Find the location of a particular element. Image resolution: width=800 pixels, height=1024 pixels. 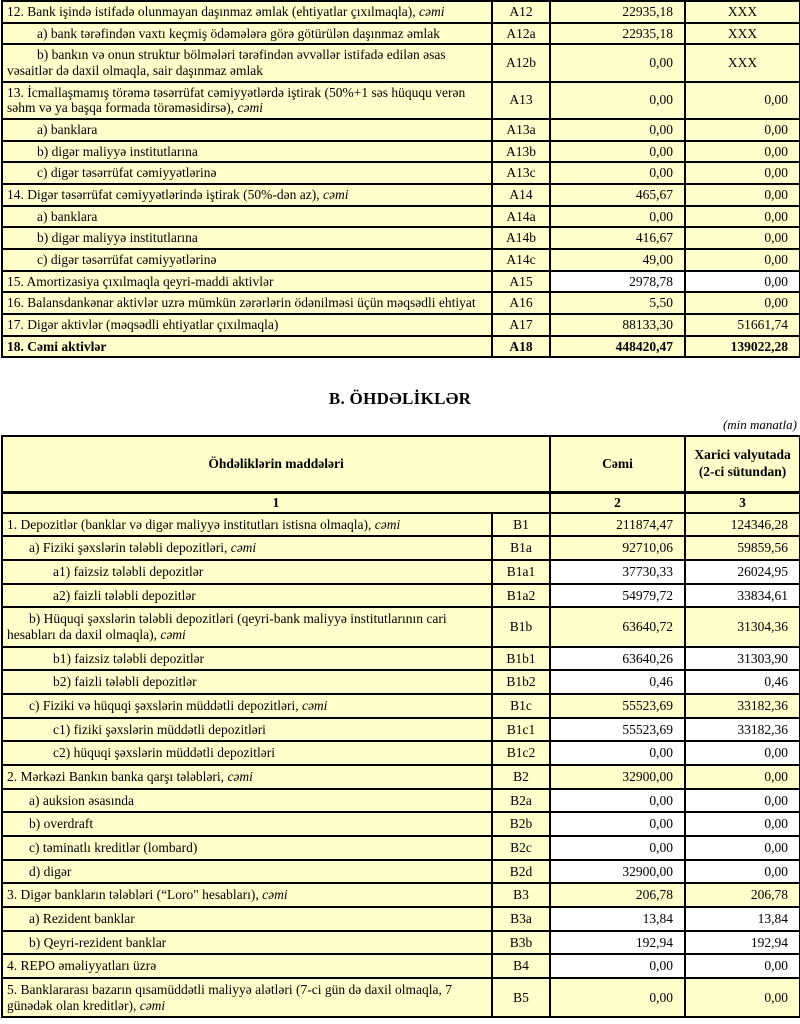

row-code: A17 is located at coordinates (521, 324).